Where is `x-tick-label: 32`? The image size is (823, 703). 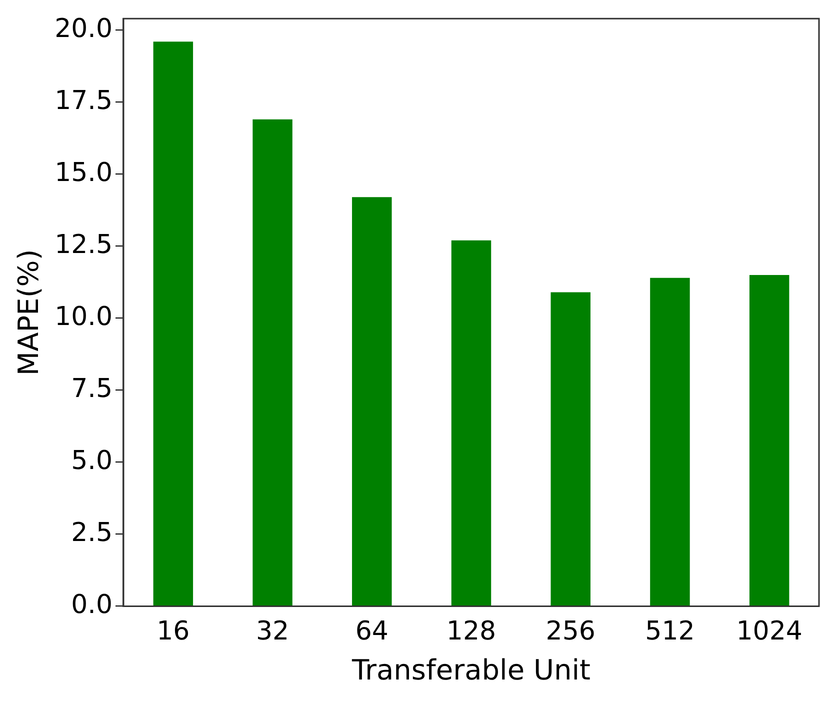
x-tick-label: 32 is located at coordinates (273, 631).